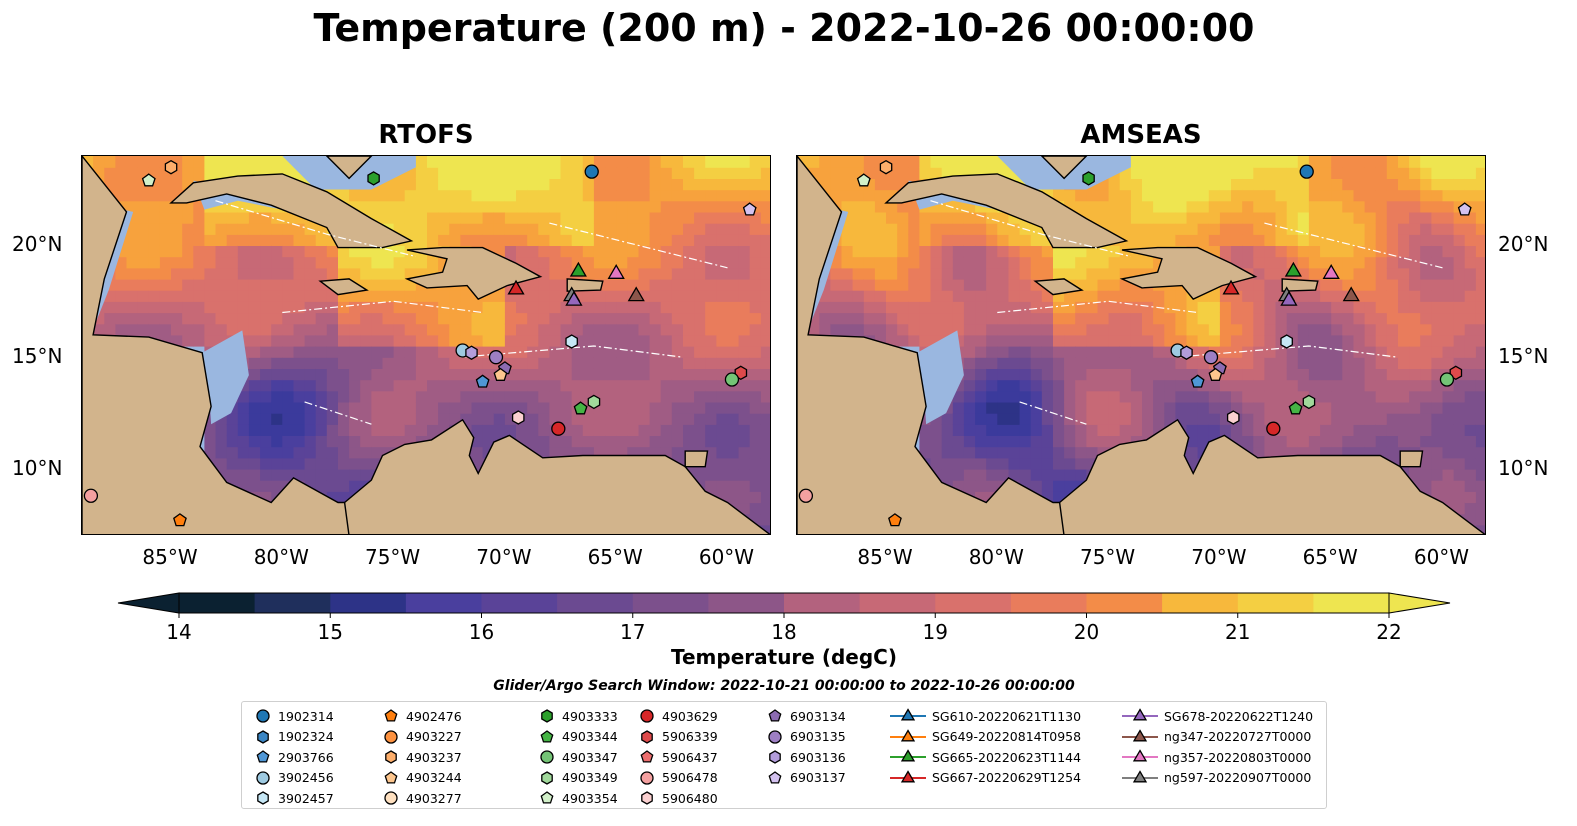 The image size is (1577, 826). Describe the element at coordinates (783, 632) in the screenshot. I see `colorbar-tick-label: 18` at that location.